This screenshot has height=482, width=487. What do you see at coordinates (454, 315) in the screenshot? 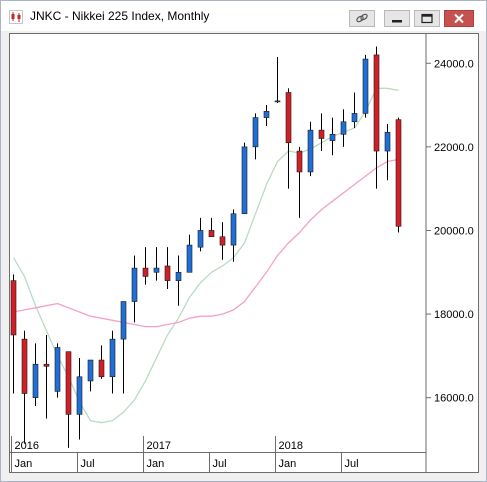
I see `y-tick-label: 18000.0` at bounding box center [454, 315].